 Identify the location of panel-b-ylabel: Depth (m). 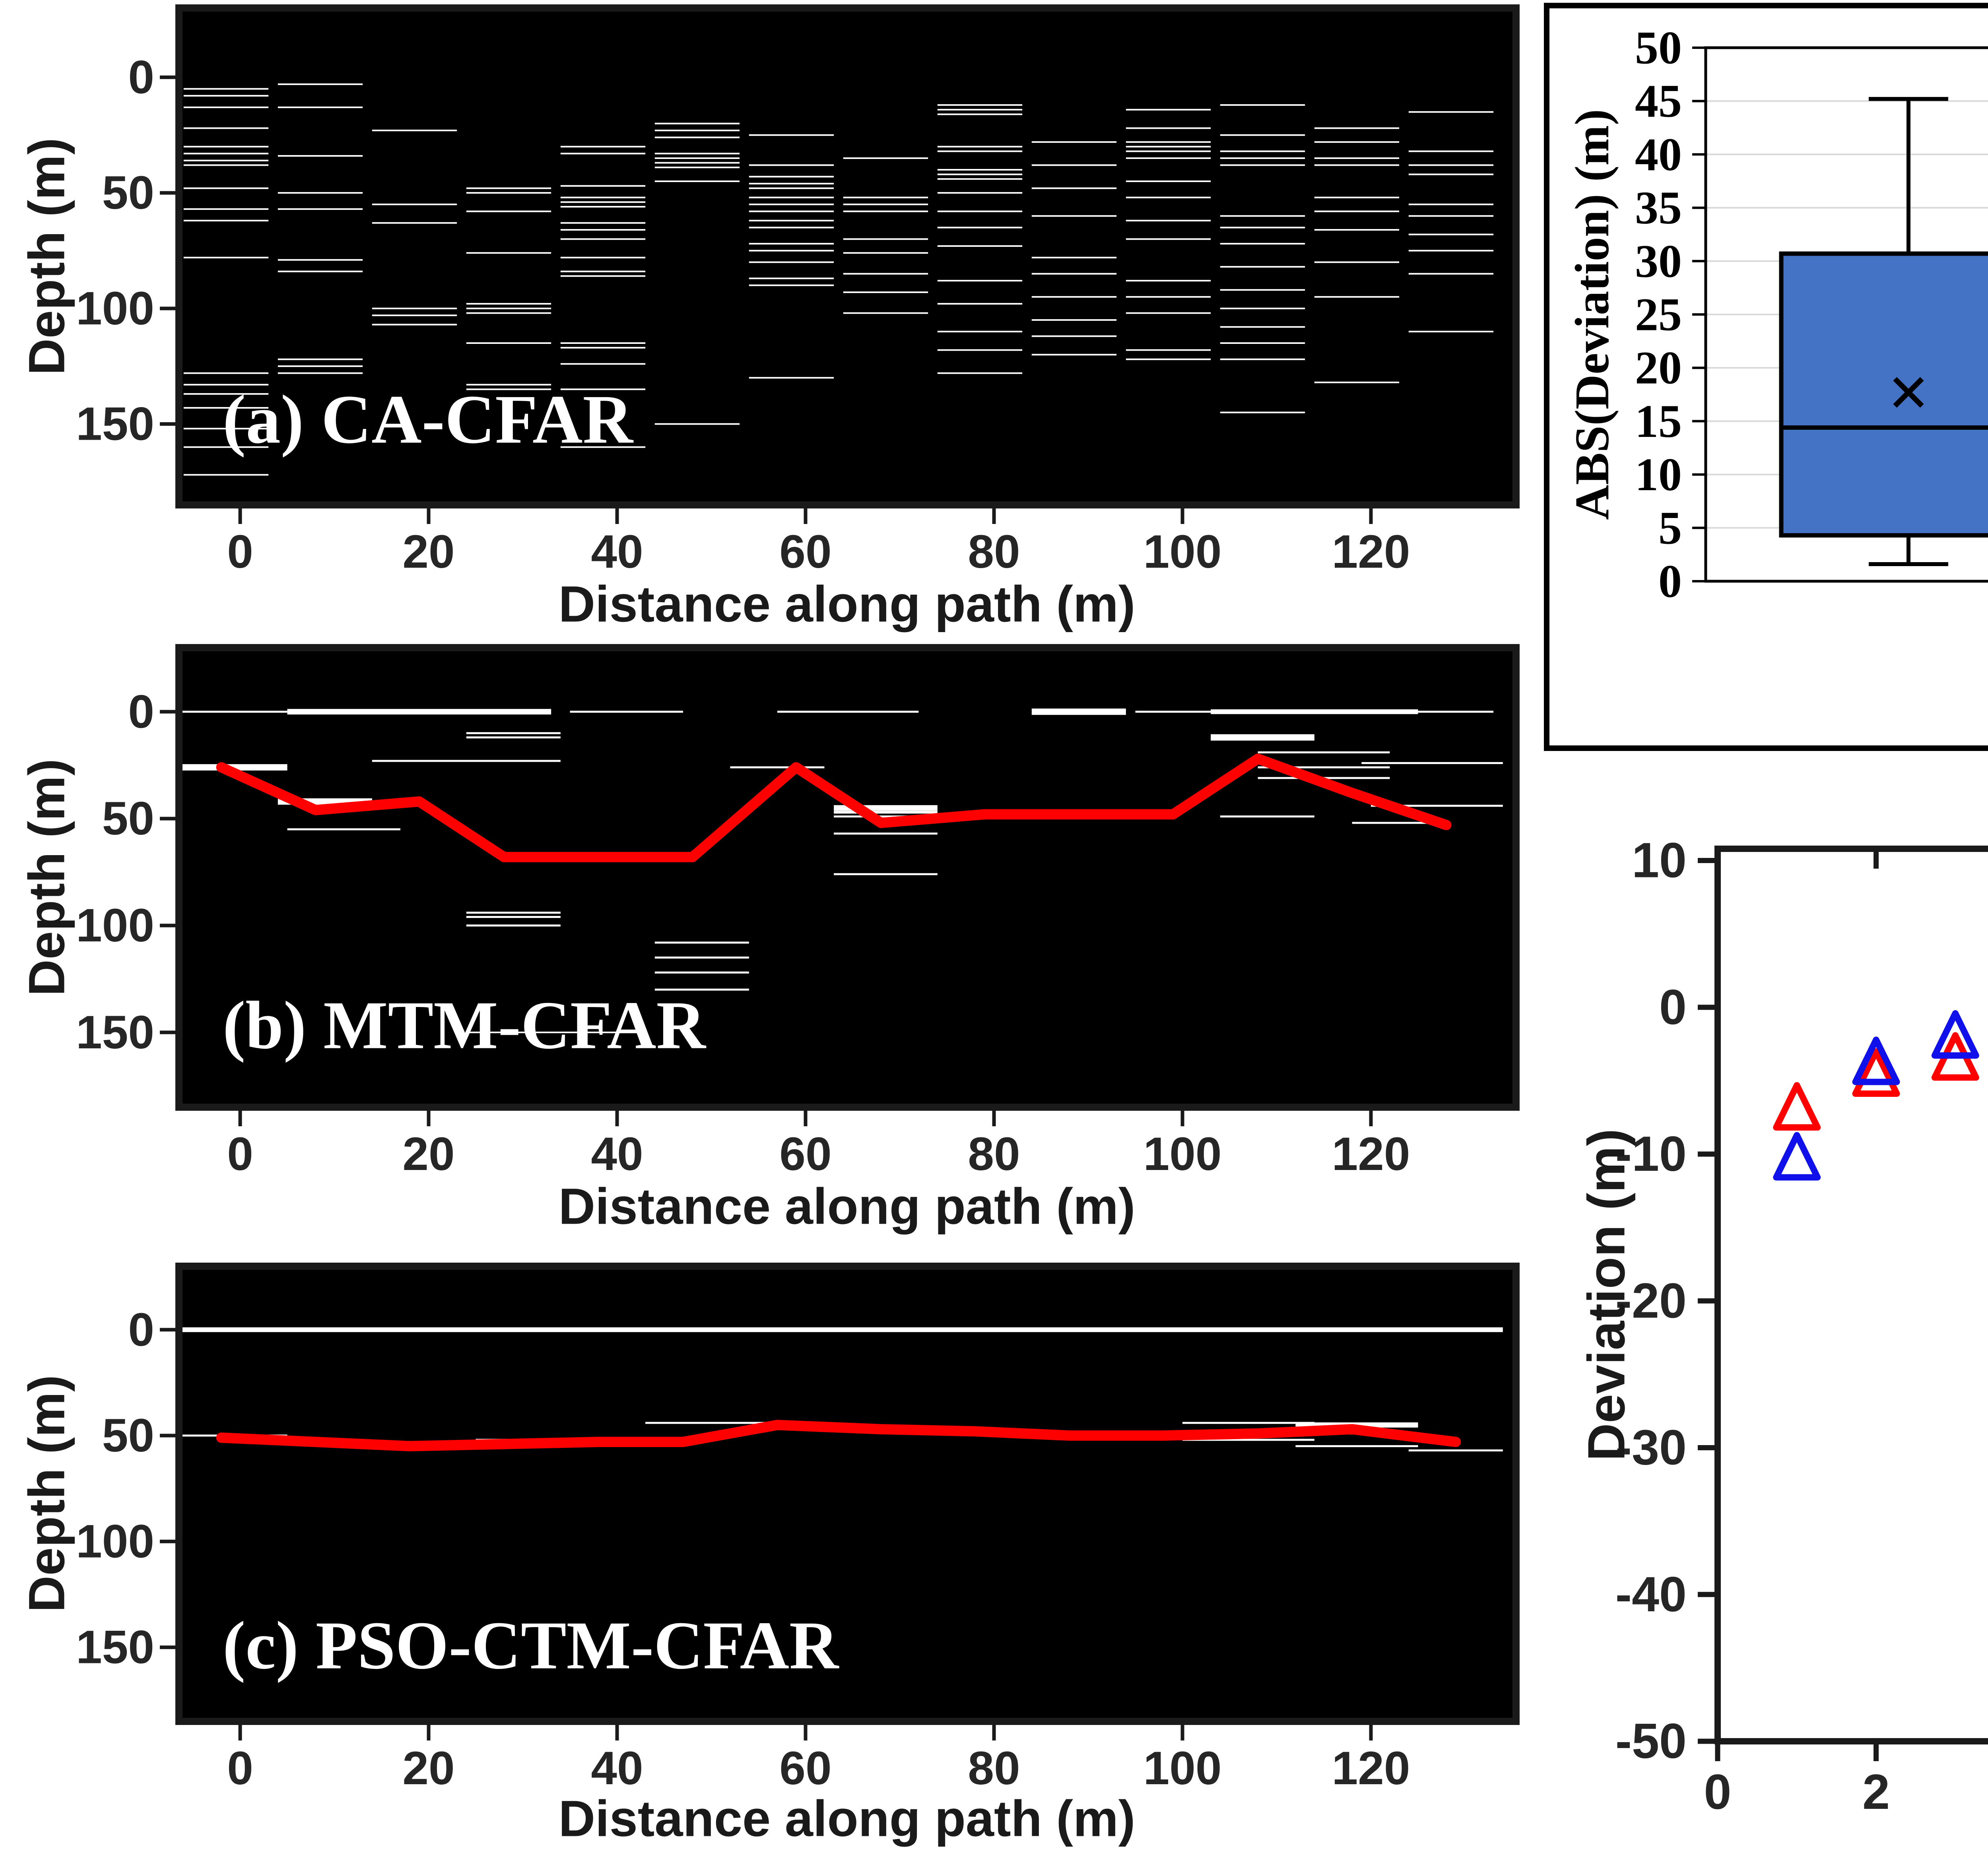
(47, 877).